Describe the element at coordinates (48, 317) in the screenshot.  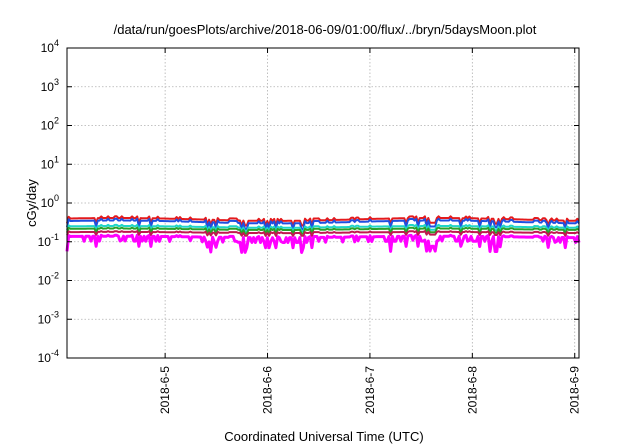
I see `y-tick-label: 10⁻³` at that location.